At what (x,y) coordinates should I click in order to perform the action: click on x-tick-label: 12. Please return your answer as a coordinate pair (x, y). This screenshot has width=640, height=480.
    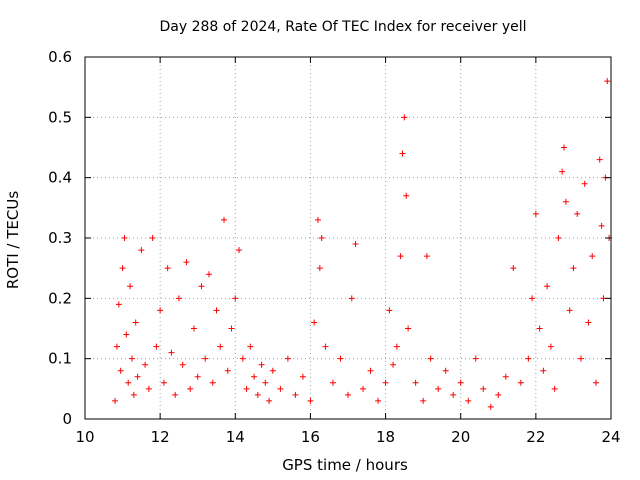
    Looking at the image, I should click on (160, 437).